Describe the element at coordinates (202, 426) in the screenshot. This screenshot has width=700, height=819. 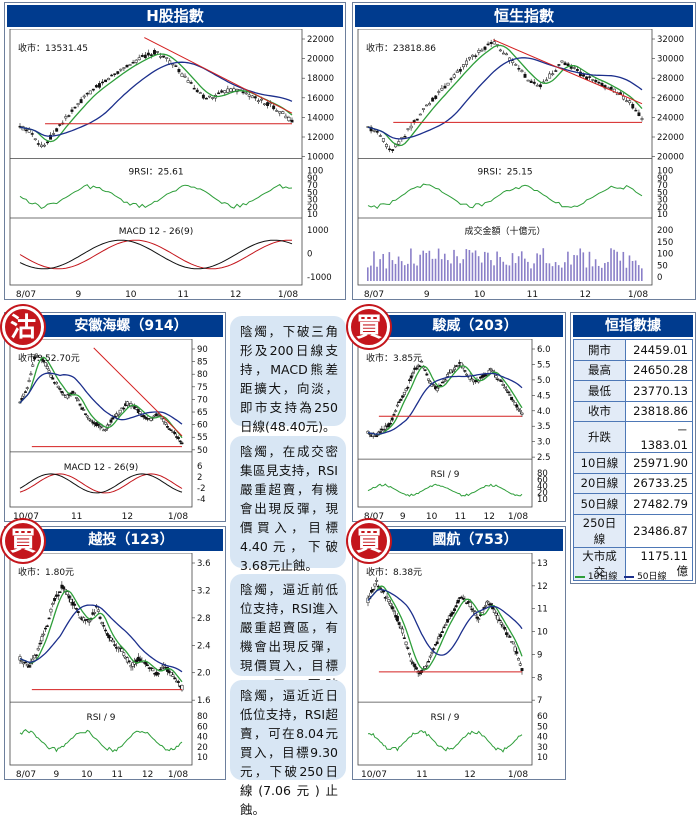
I see `price-axis-label: 60` at that location.